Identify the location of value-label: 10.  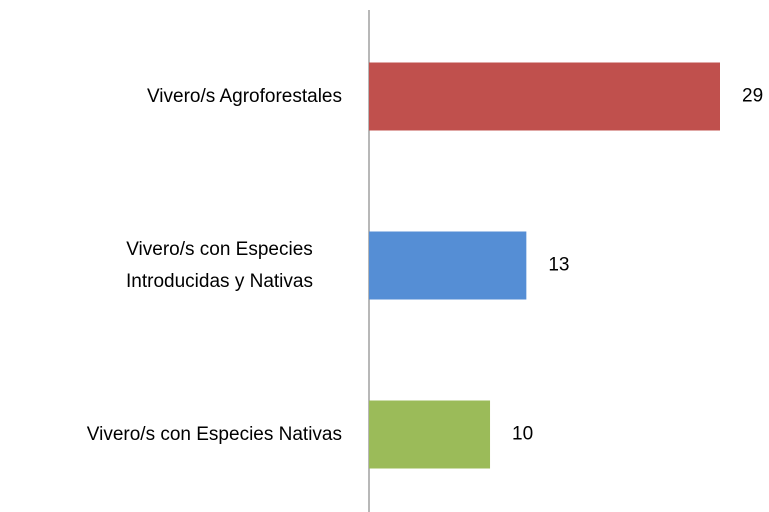
(522, 434).